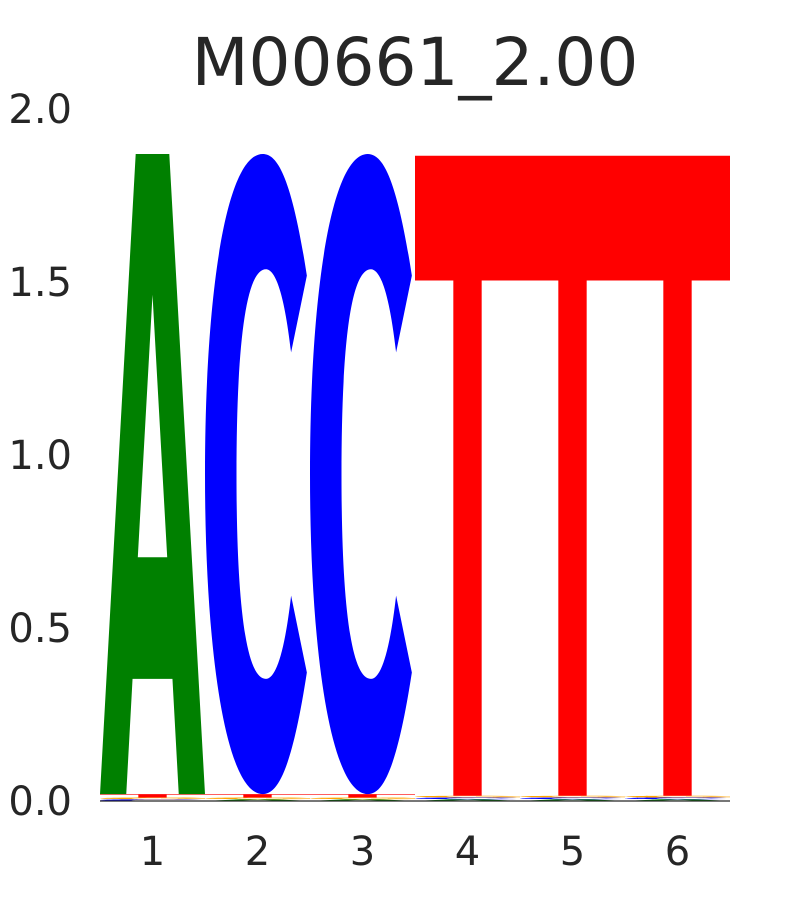 This screenshot has width=810, height=900. I want to click on y-axis: 0.0 0.5 1.0 1.5 2.0, so click(40, 456).